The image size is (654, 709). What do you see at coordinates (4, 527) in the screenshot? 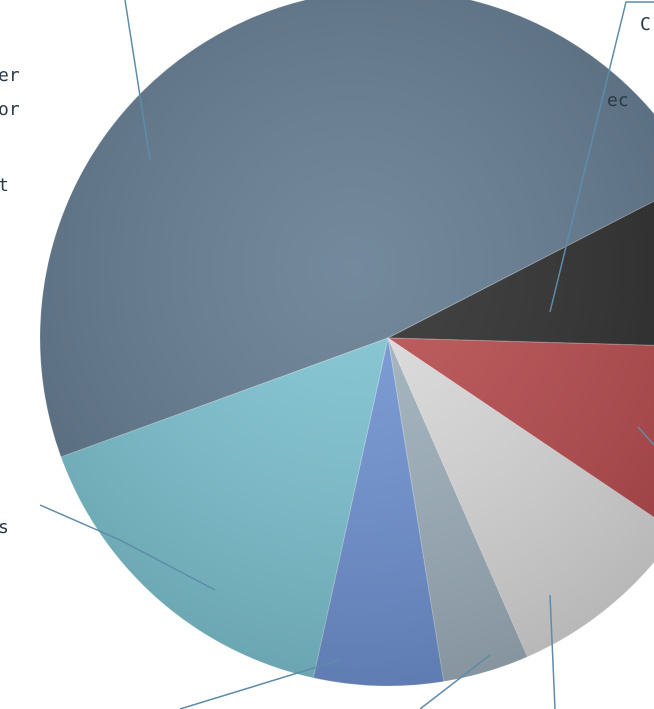
I see `annotation: s` at bounding box center [4, 527].